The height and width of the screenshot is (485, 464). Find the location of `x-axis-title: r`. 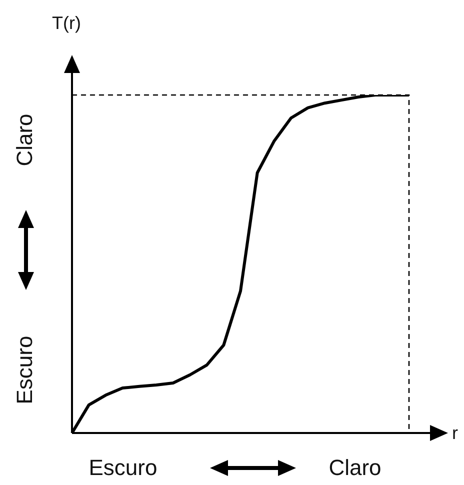

x-axis-title: r is located at coordinates (455, 433).